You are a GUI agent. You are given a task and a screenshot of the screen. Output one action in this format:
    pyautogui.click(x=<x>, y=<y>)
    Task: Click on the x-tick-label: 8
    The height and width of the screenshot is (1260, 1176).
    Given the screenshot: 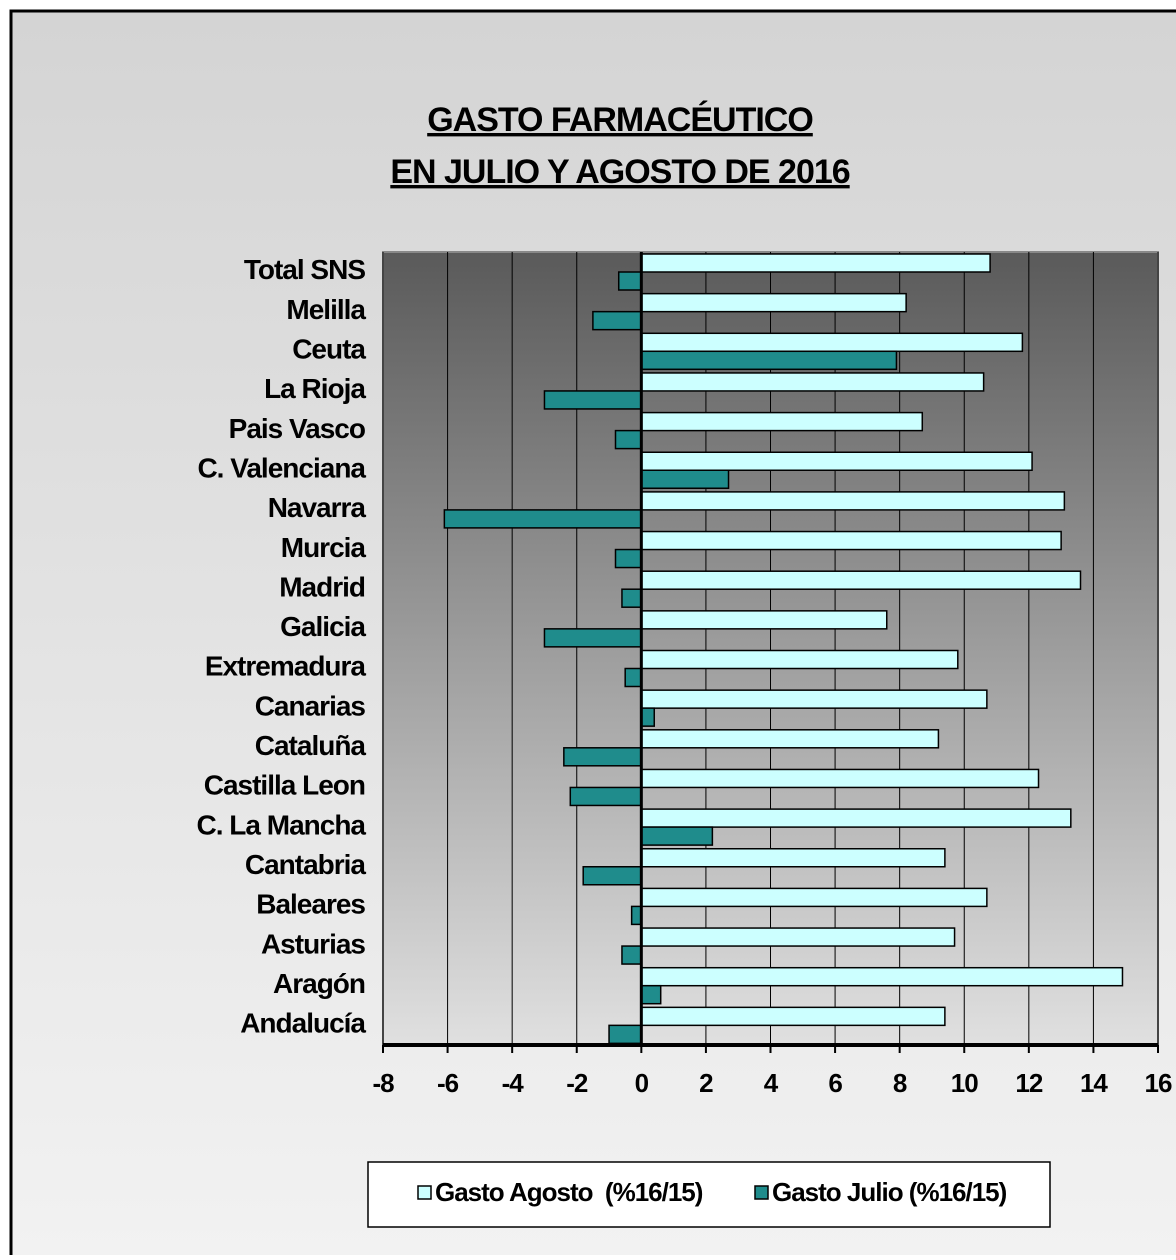 What is the action you would take?
    pyautogui.click(x=900, y=1083)
    